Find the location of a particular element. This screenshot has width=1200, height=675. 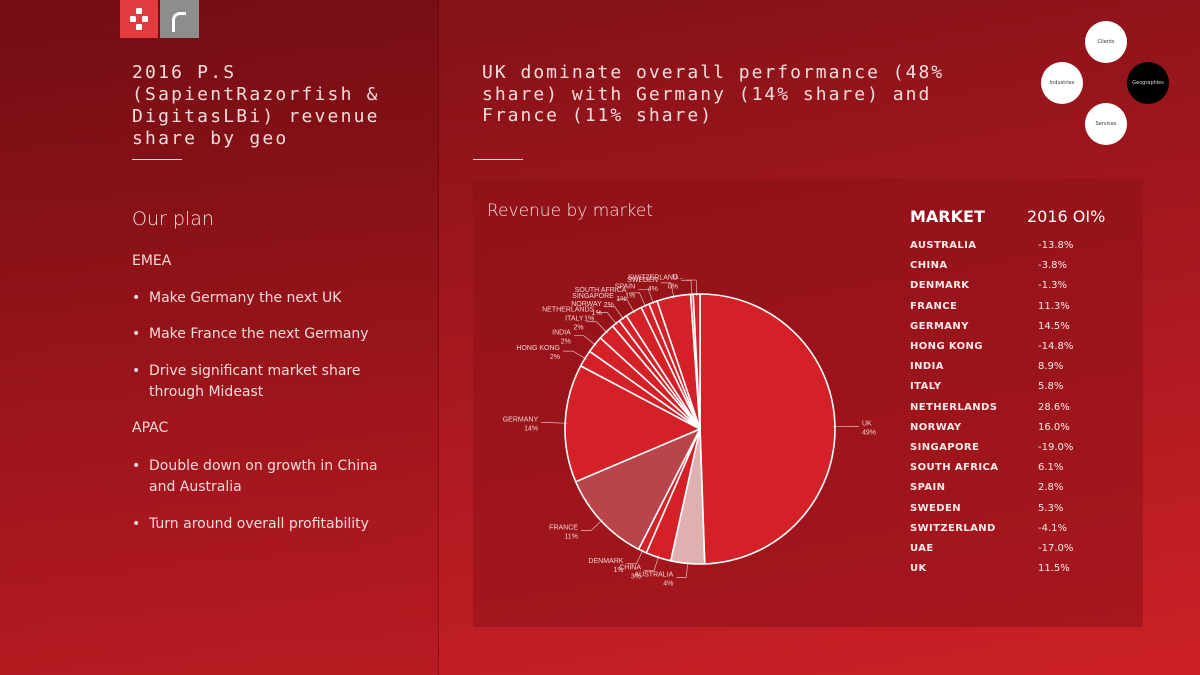

oi-value: 2.8% is located at coordinates (1051, 488).